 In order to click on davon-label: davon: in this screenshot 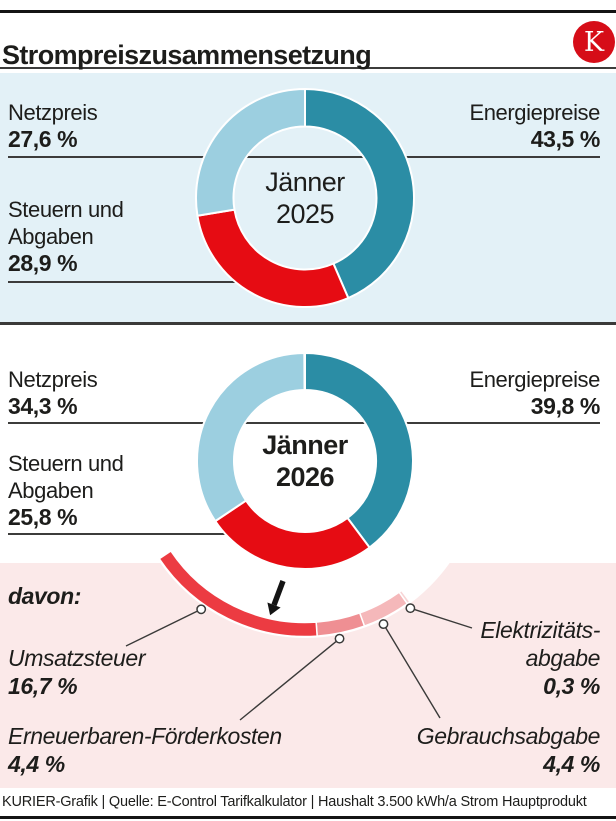, I will do `click(44, 596)`.